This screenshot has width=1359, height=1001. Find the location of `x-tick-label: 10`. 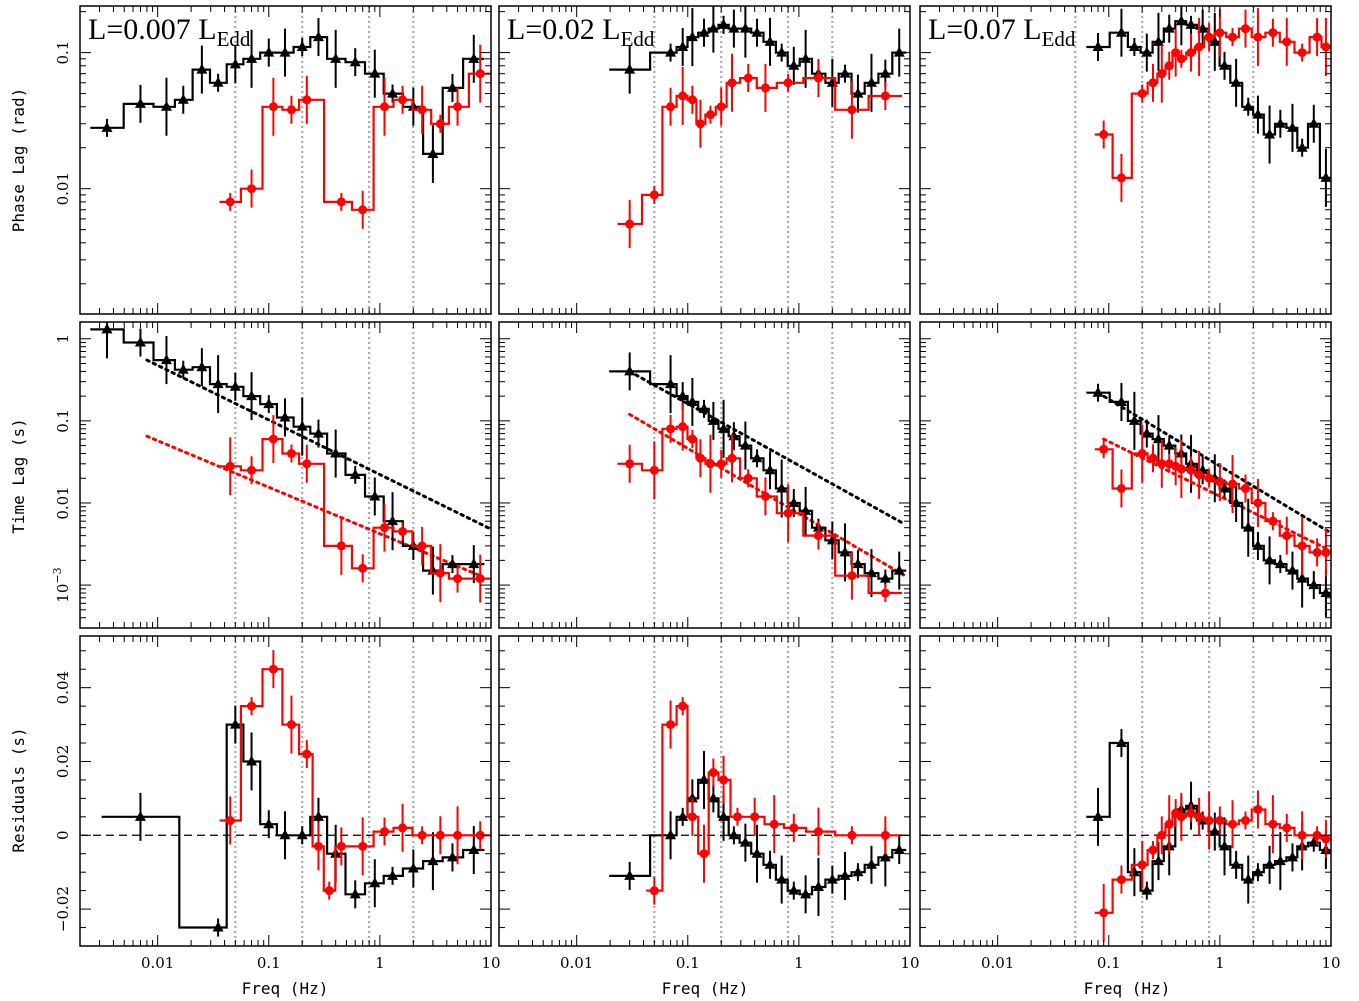

x-tick-label: 10 is located at coordinates (490, 963).